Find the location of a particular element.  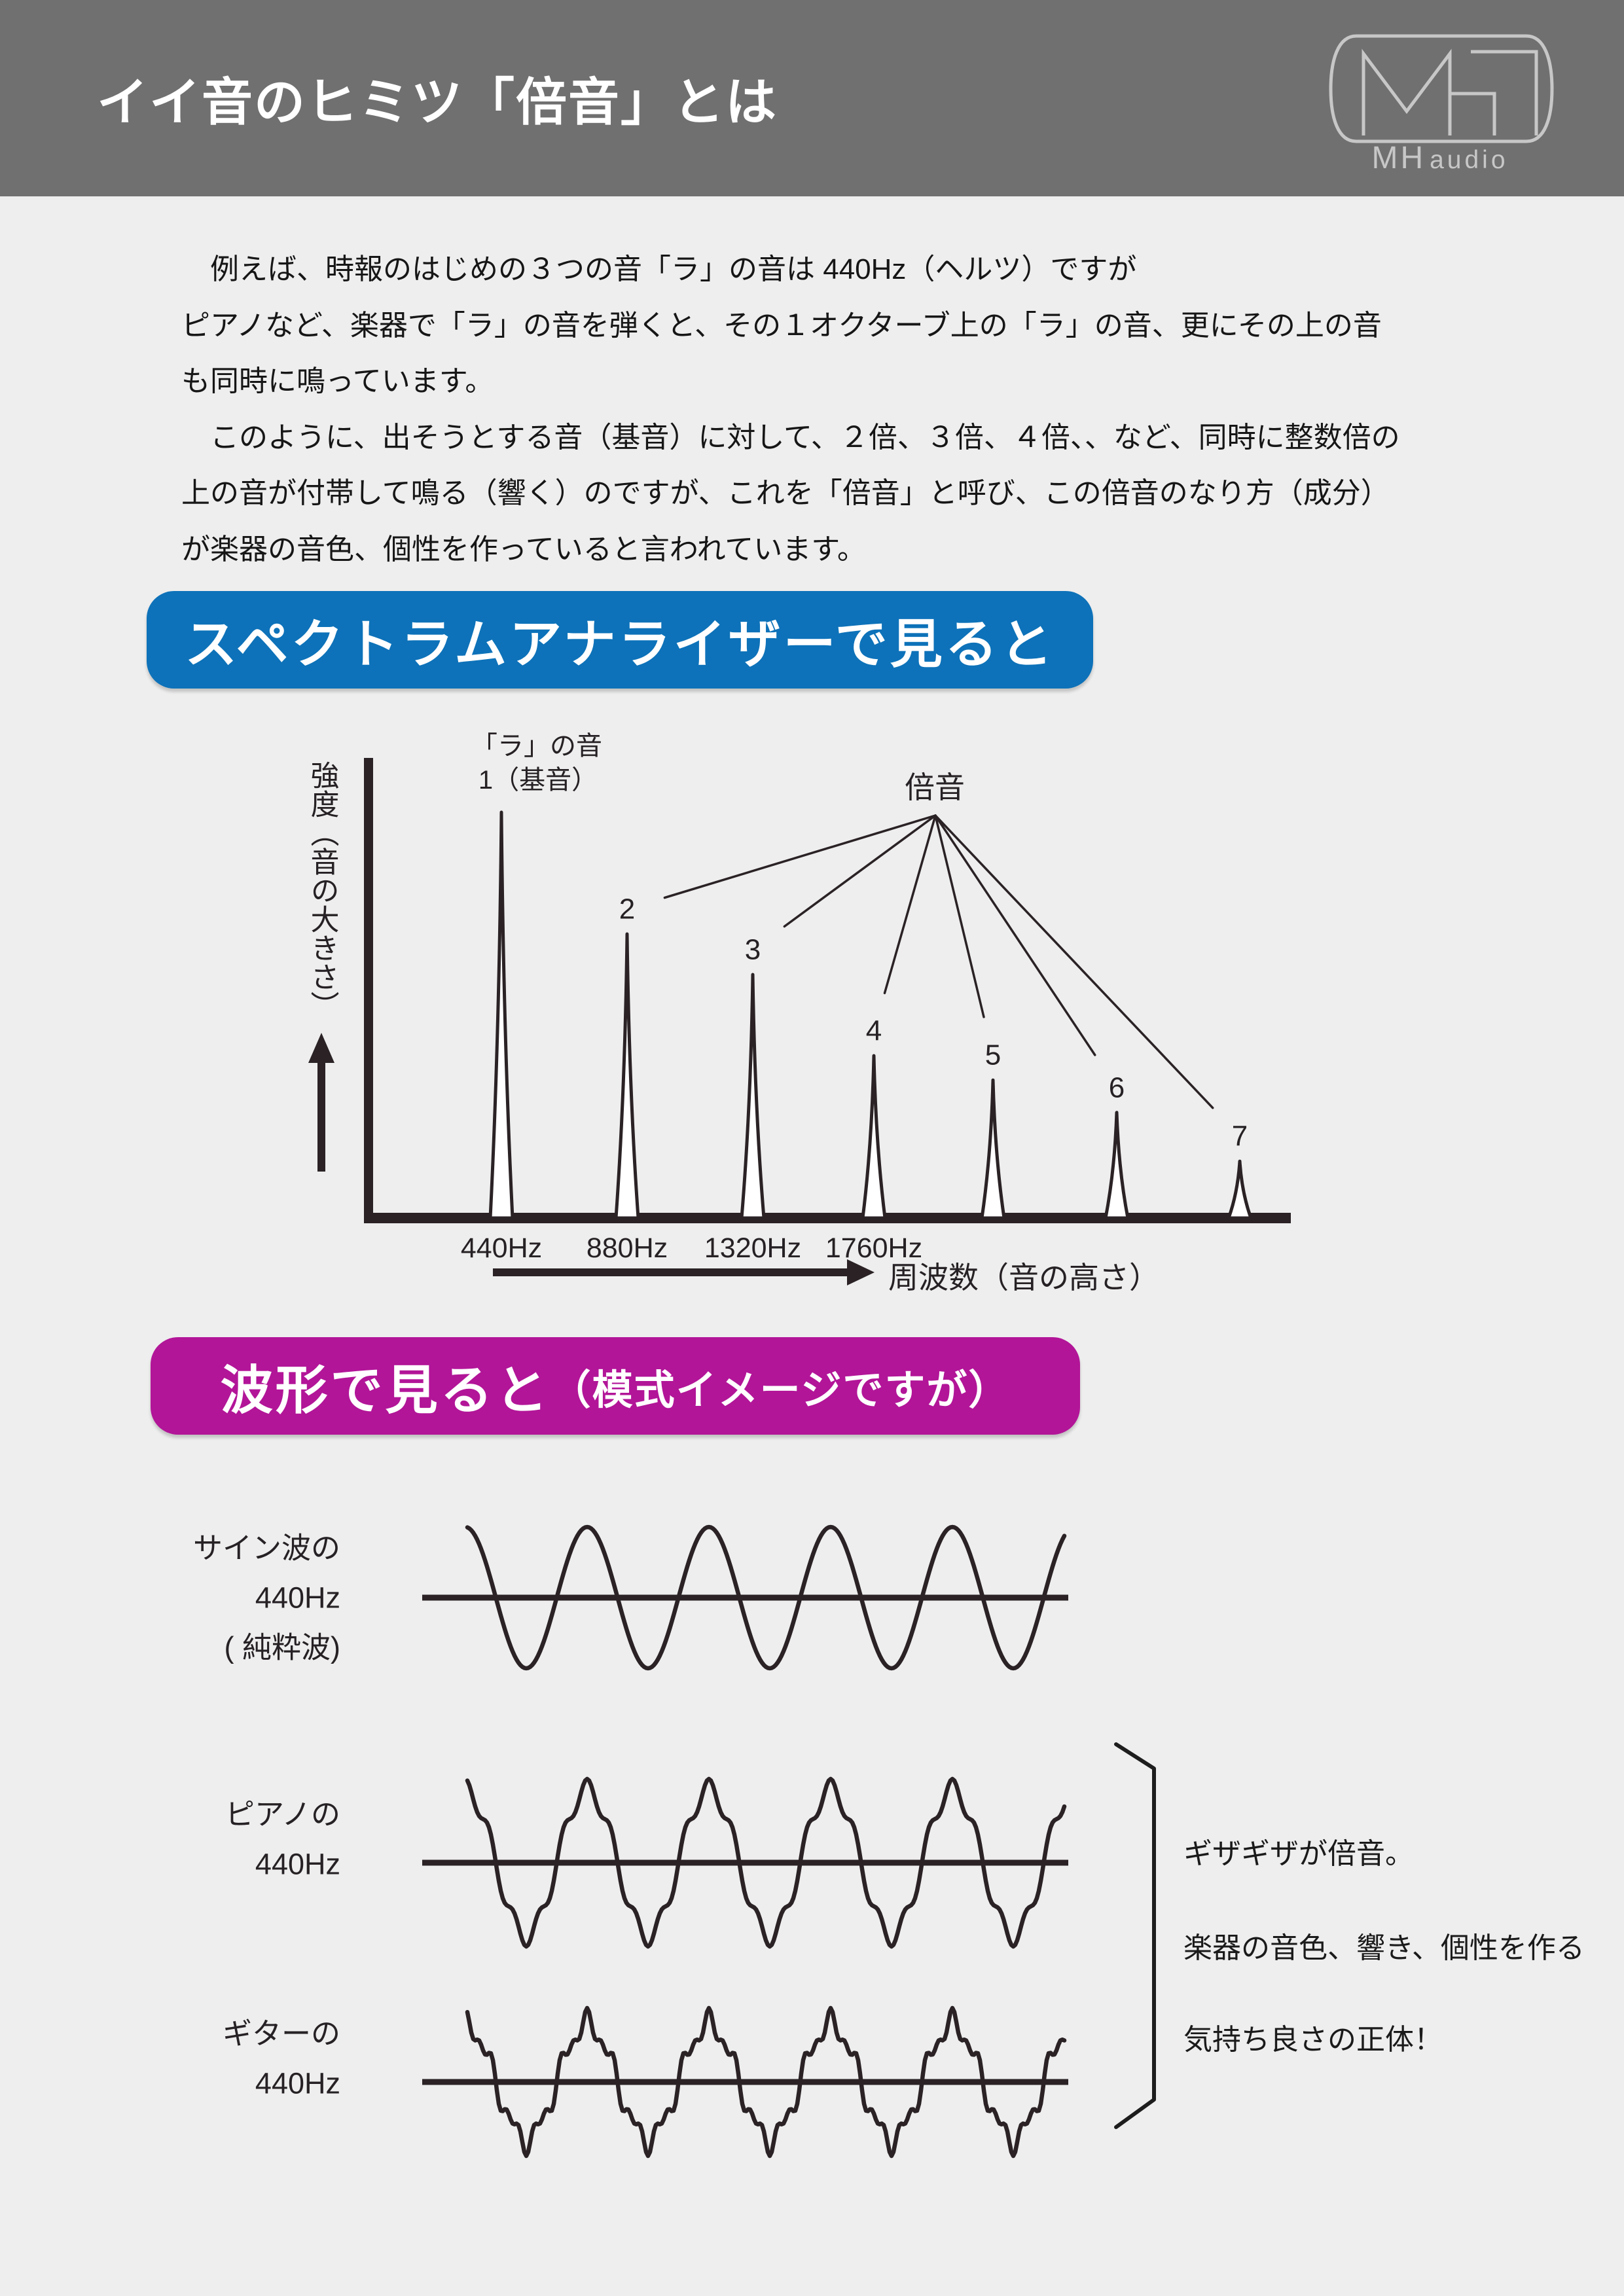

spectrum-banner-label: スペクトラムアナライザーで見ると is located at coordinates (620, 644).